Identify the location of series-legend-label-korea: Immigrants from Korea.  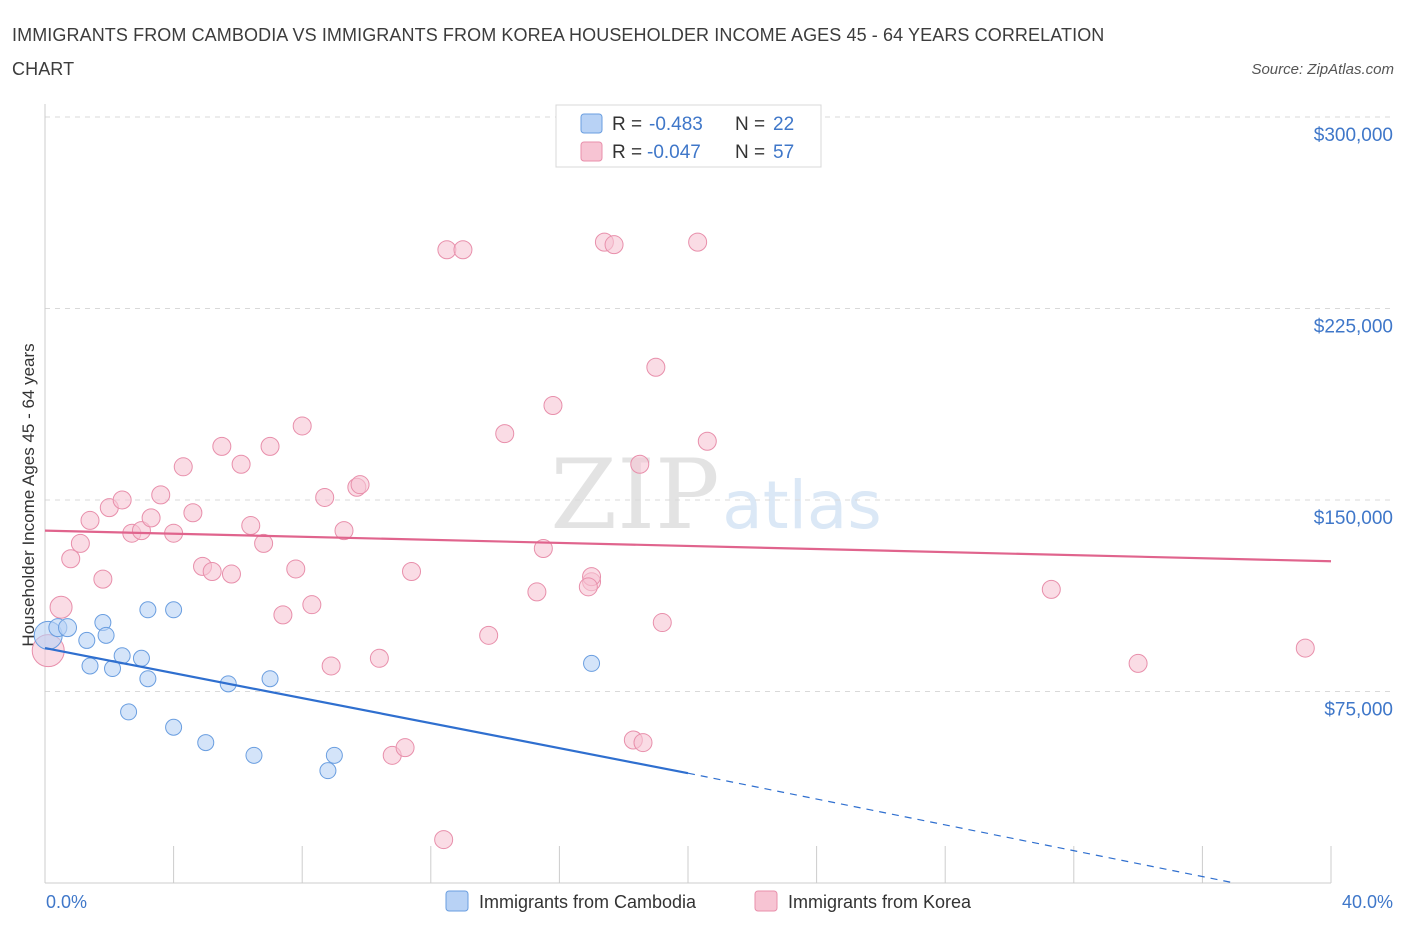
(880, 902).